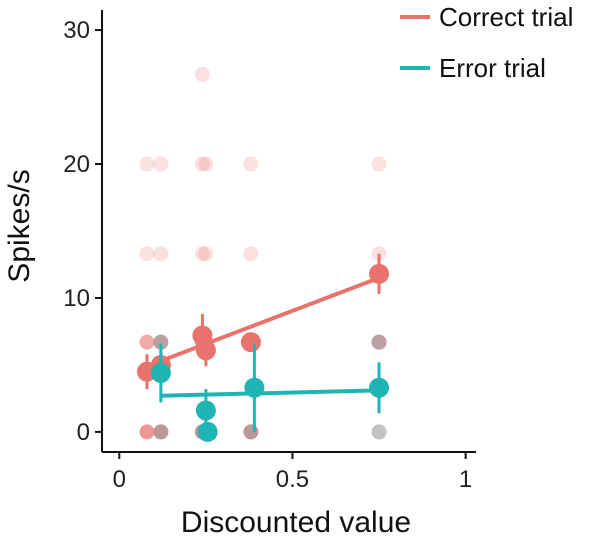 The height and width of the screenshot is (541, 590). What do you see at coordinates (76, 164) in the screenshot?
I see `y-tick-label: 20` at bounding box center [76, 164].